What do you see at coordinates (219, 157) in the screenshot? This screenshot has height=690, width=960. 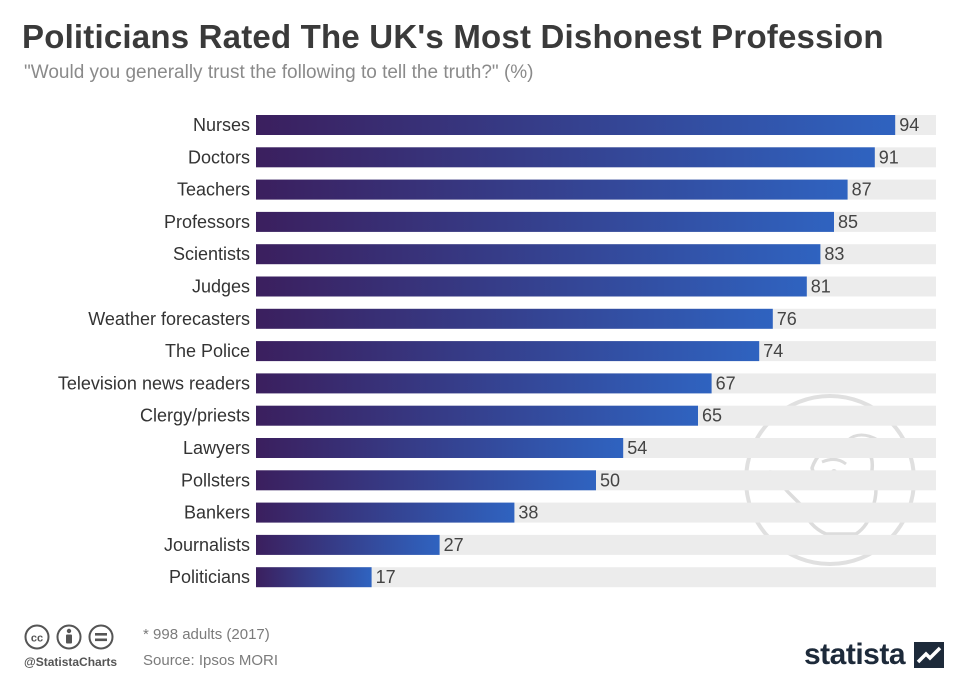 I see `category-label: Doctors` at bounding box center [219, 157].